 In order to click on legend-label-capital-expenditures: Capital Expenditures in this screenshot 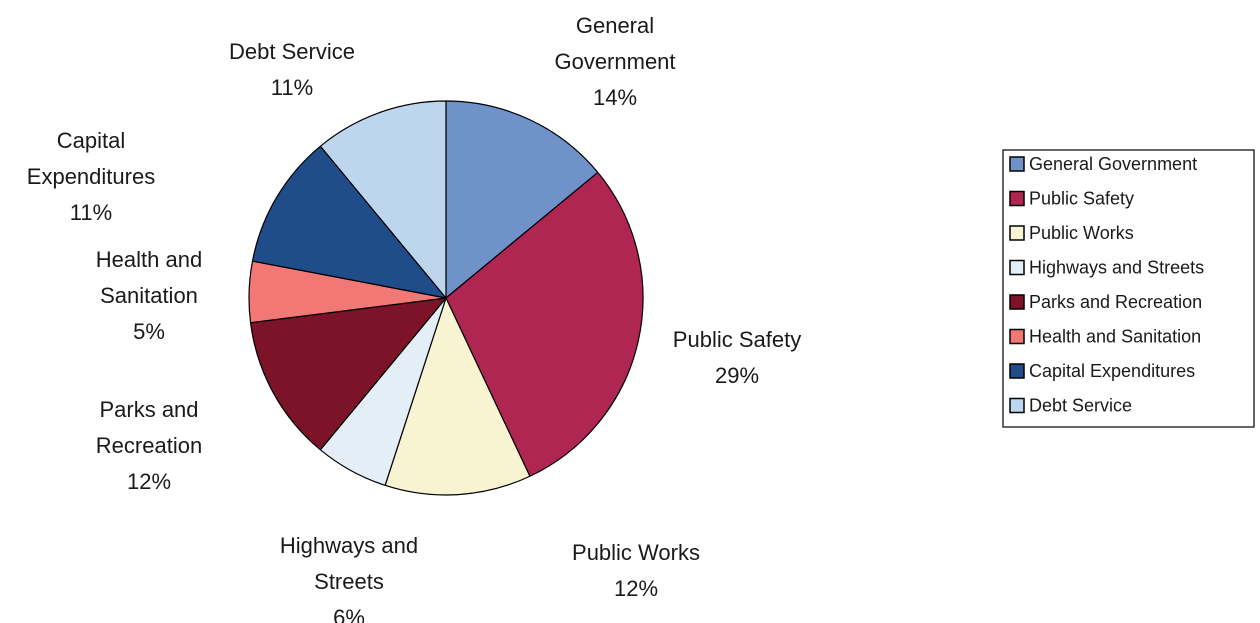, I will do `click(1112, 371)`.